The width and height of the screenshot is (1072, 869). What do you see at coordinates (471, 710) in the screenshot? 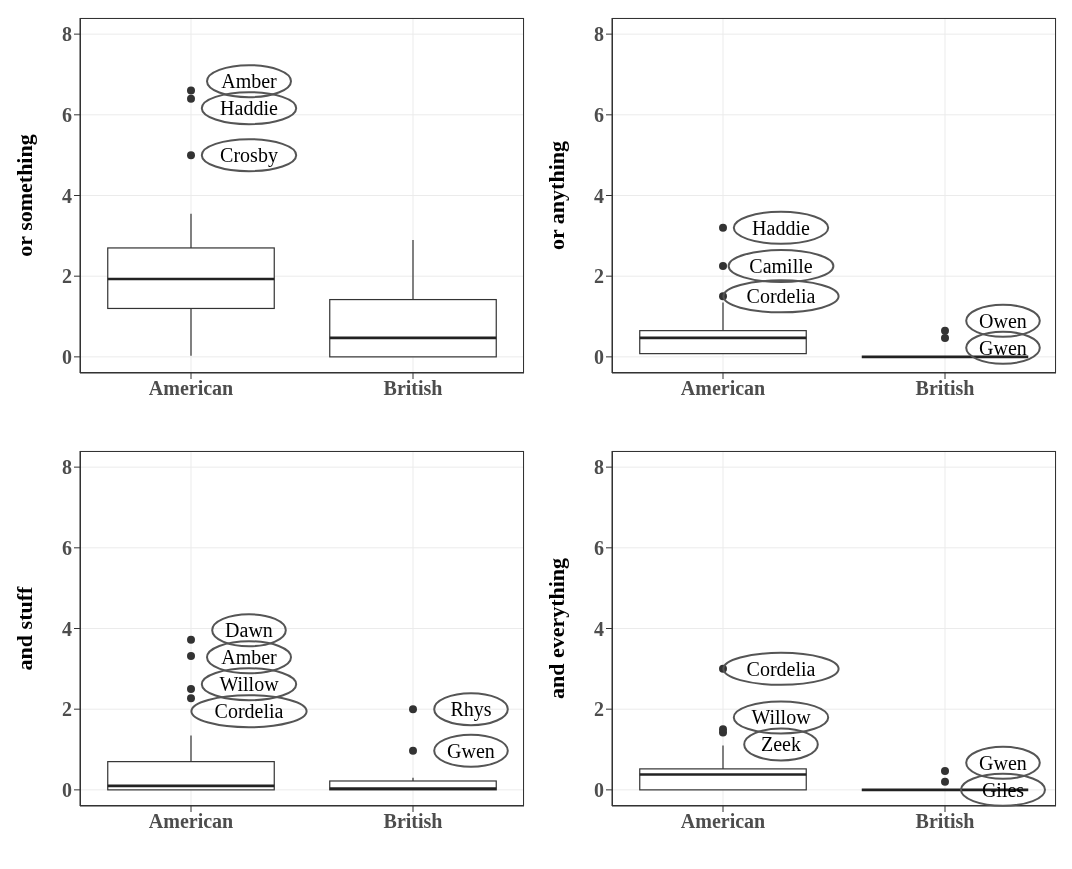
I see `annotation: Rhys` at bounding box center [471, 710].